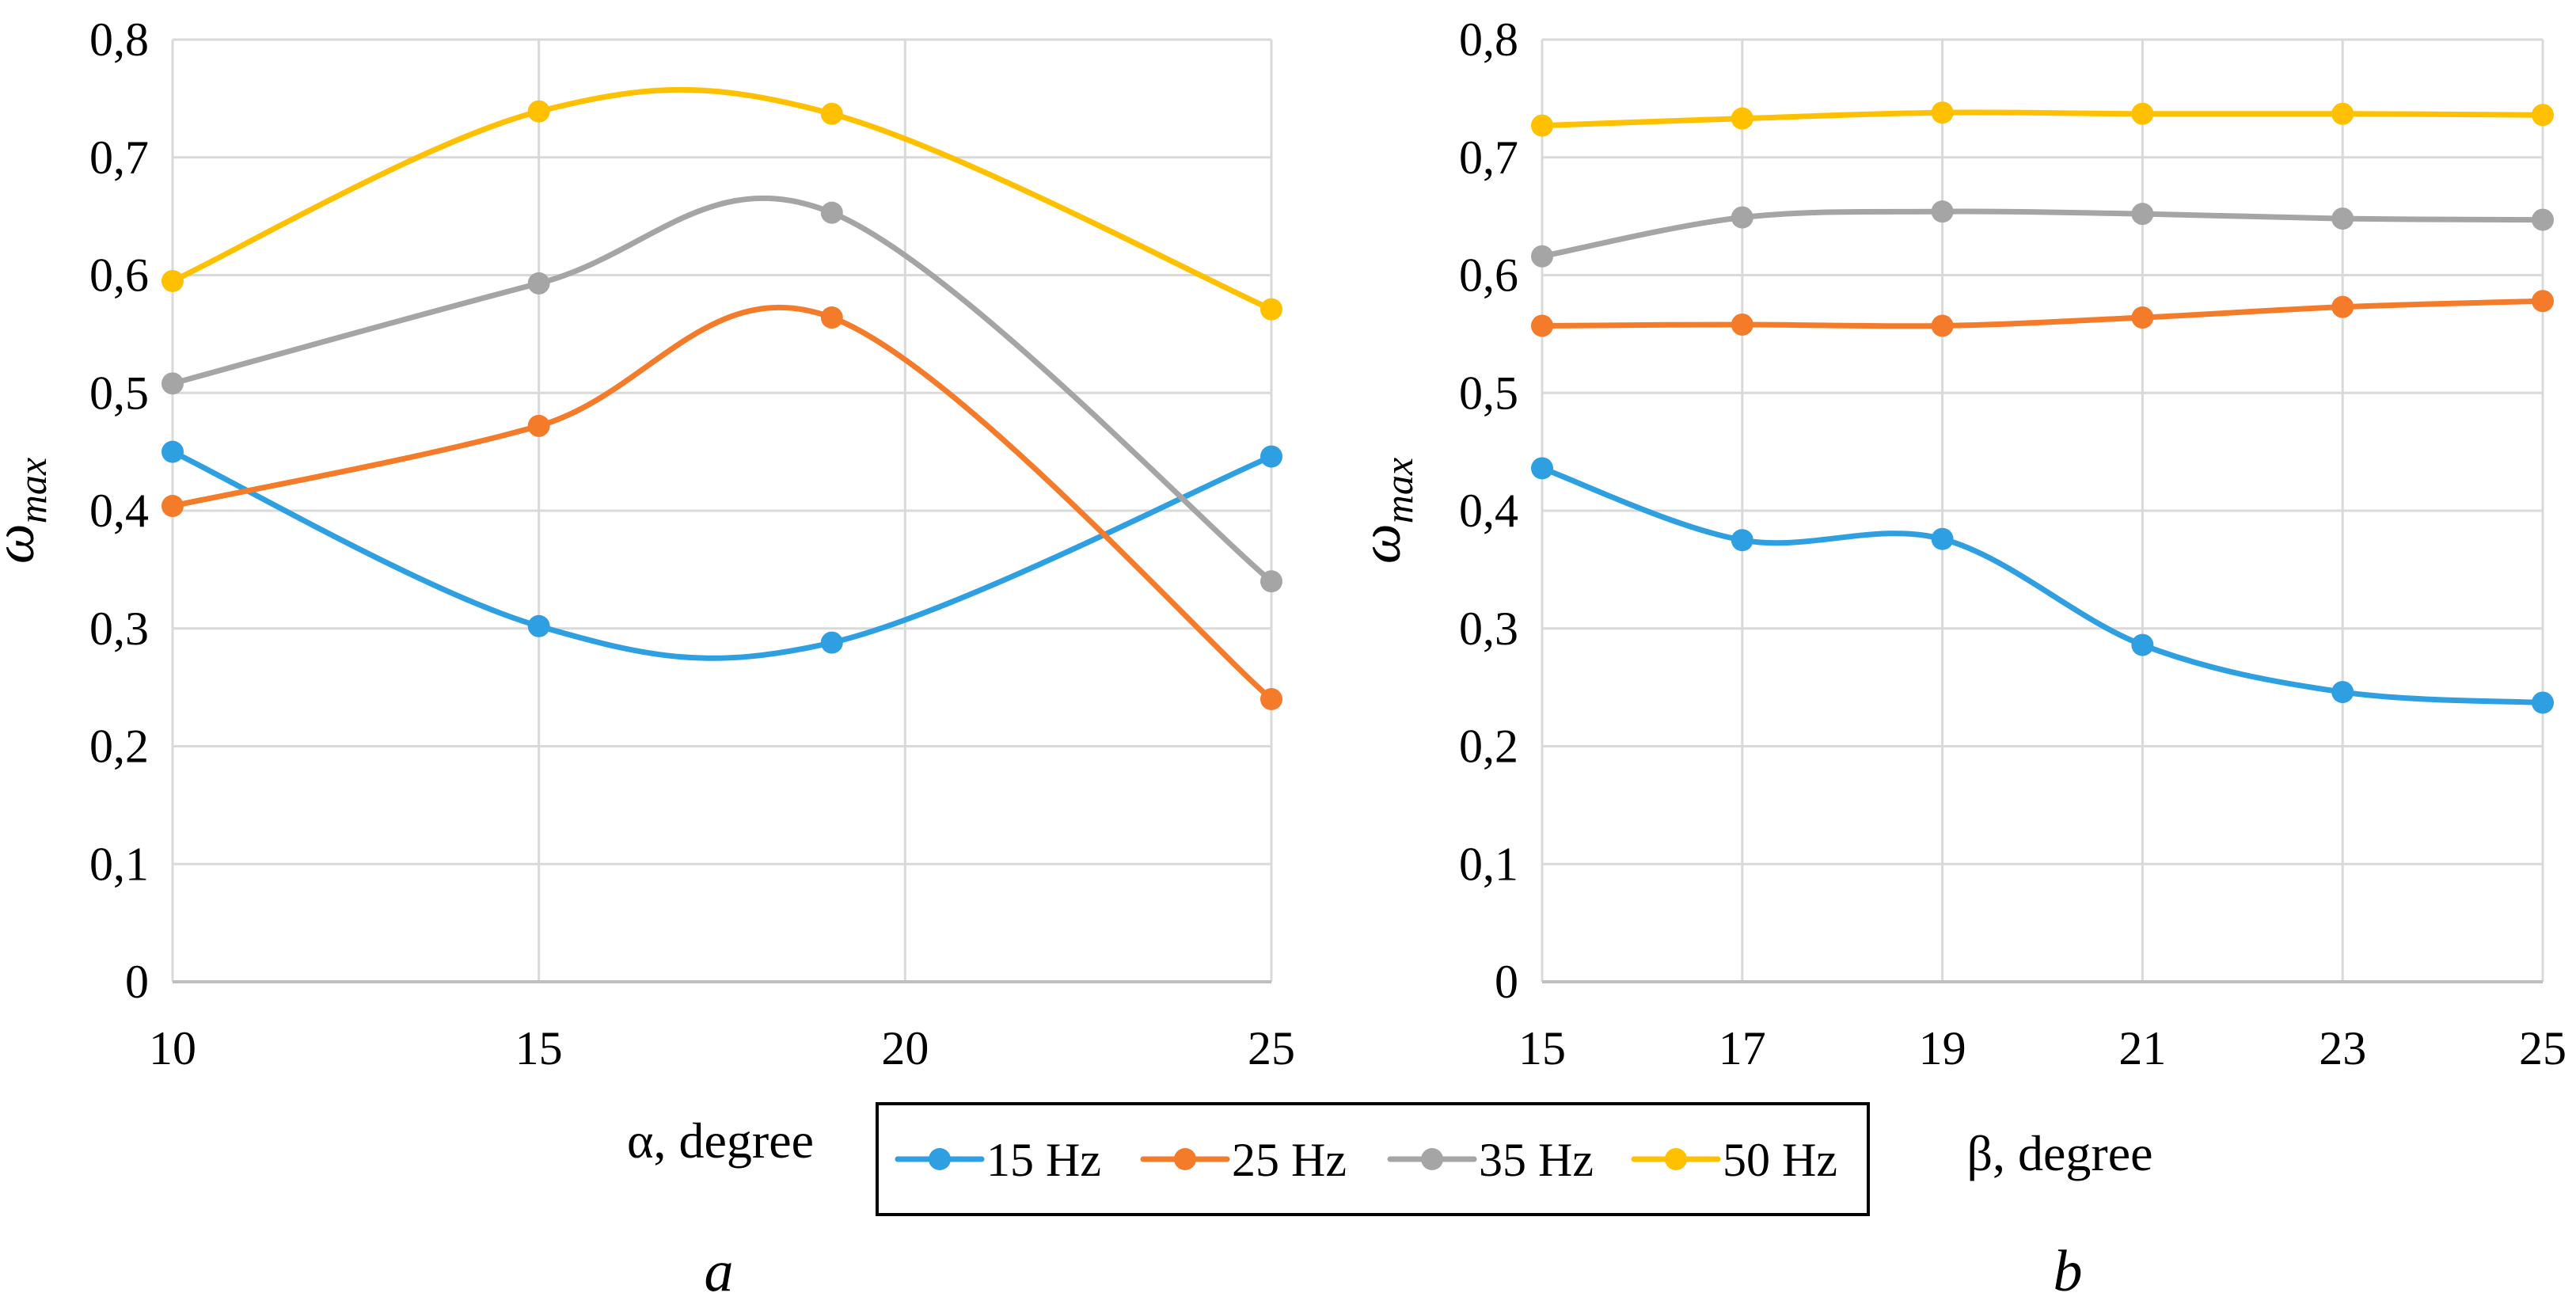 The width and height of the screenshot is (2576, 1308). I want to click on x-tick-label: 23, so click(2342, 1048).